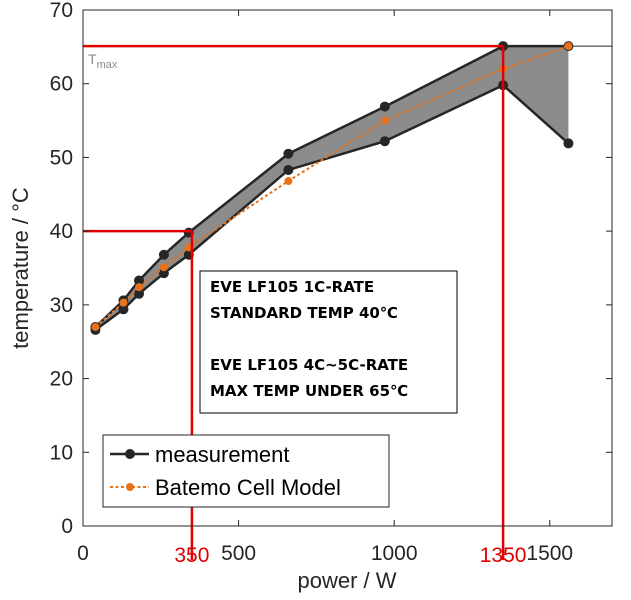 This screenshot has height=600, width=631. What do you see at coordinates (304, 313) in the screenshot?
I see `annotation-line: STANDARD TEMP 40℃` at bounding box center [304, 313].